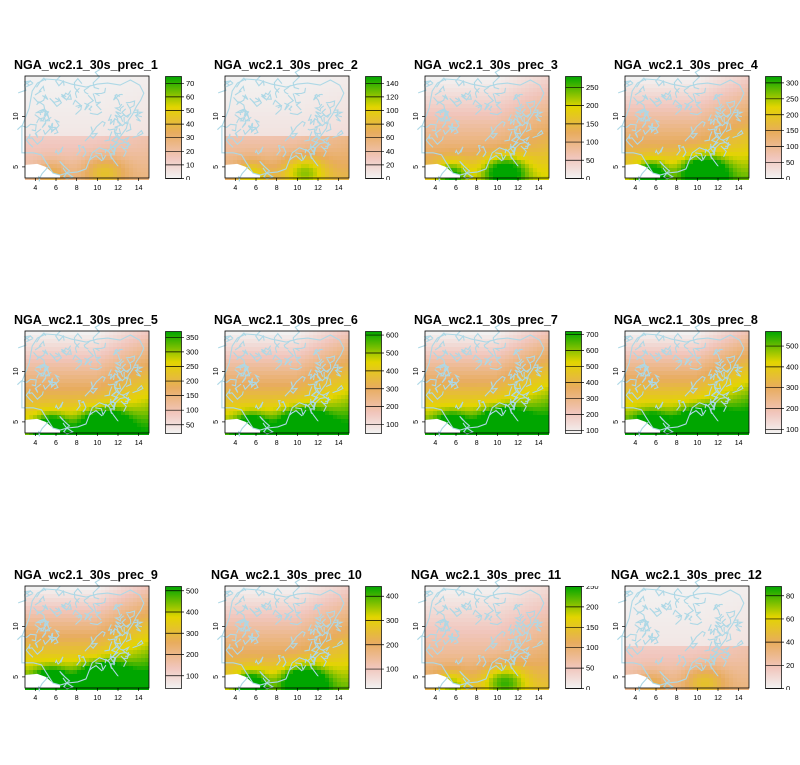 This screenshot has width=800, height=765. What do you see at coordinates (486, 65) in the screenshot?
I see `panel-title: NGA_wc2.1_30s_prec_3` at bounding box center [486, 65].